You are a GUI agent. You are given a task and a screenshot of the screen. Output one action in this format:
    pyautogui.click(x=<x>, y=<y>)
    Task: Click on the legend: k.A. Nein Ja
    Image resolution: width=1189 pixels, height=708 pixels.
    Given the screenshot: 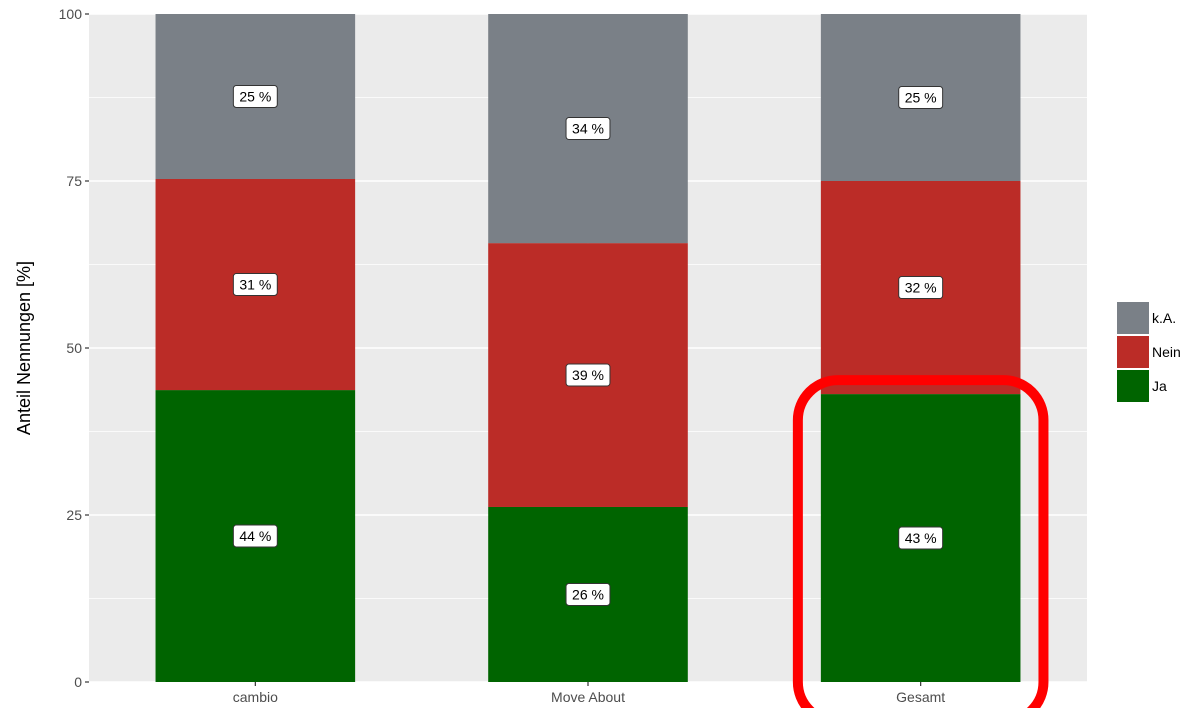 What is the action you would take?
    pyautogui.click(x=1149, y=352)
    